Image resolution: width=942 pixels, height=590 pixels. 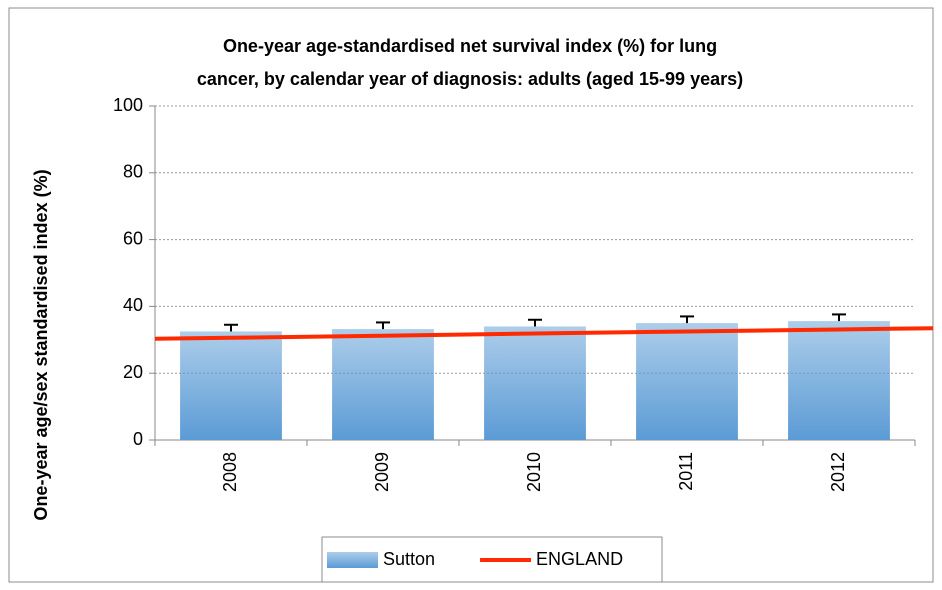 What do you see at coordinates (409, 559) in the screenshot?
I see `legend-label: Sutton` at bounding box center [409, 559].